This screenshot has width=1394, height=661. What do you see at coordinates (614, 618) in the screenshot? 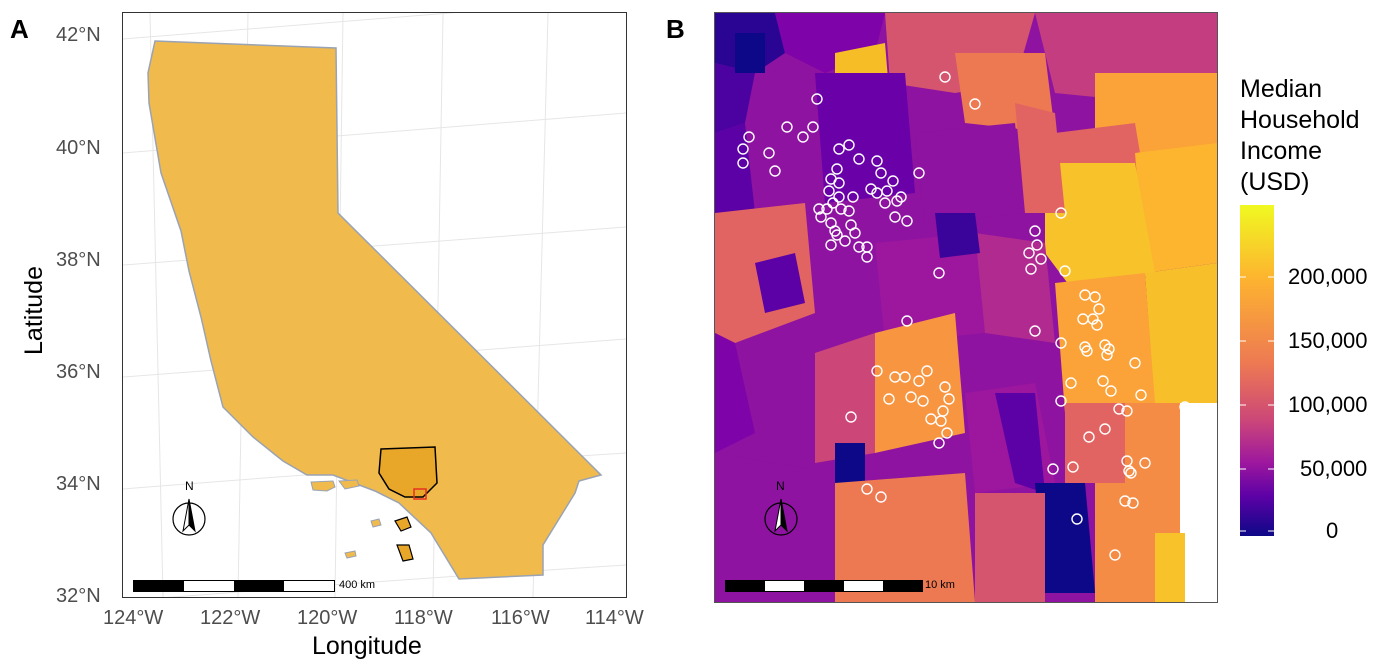
I see `x-tick-114w: 114°W` at bounding box center [614, 618].